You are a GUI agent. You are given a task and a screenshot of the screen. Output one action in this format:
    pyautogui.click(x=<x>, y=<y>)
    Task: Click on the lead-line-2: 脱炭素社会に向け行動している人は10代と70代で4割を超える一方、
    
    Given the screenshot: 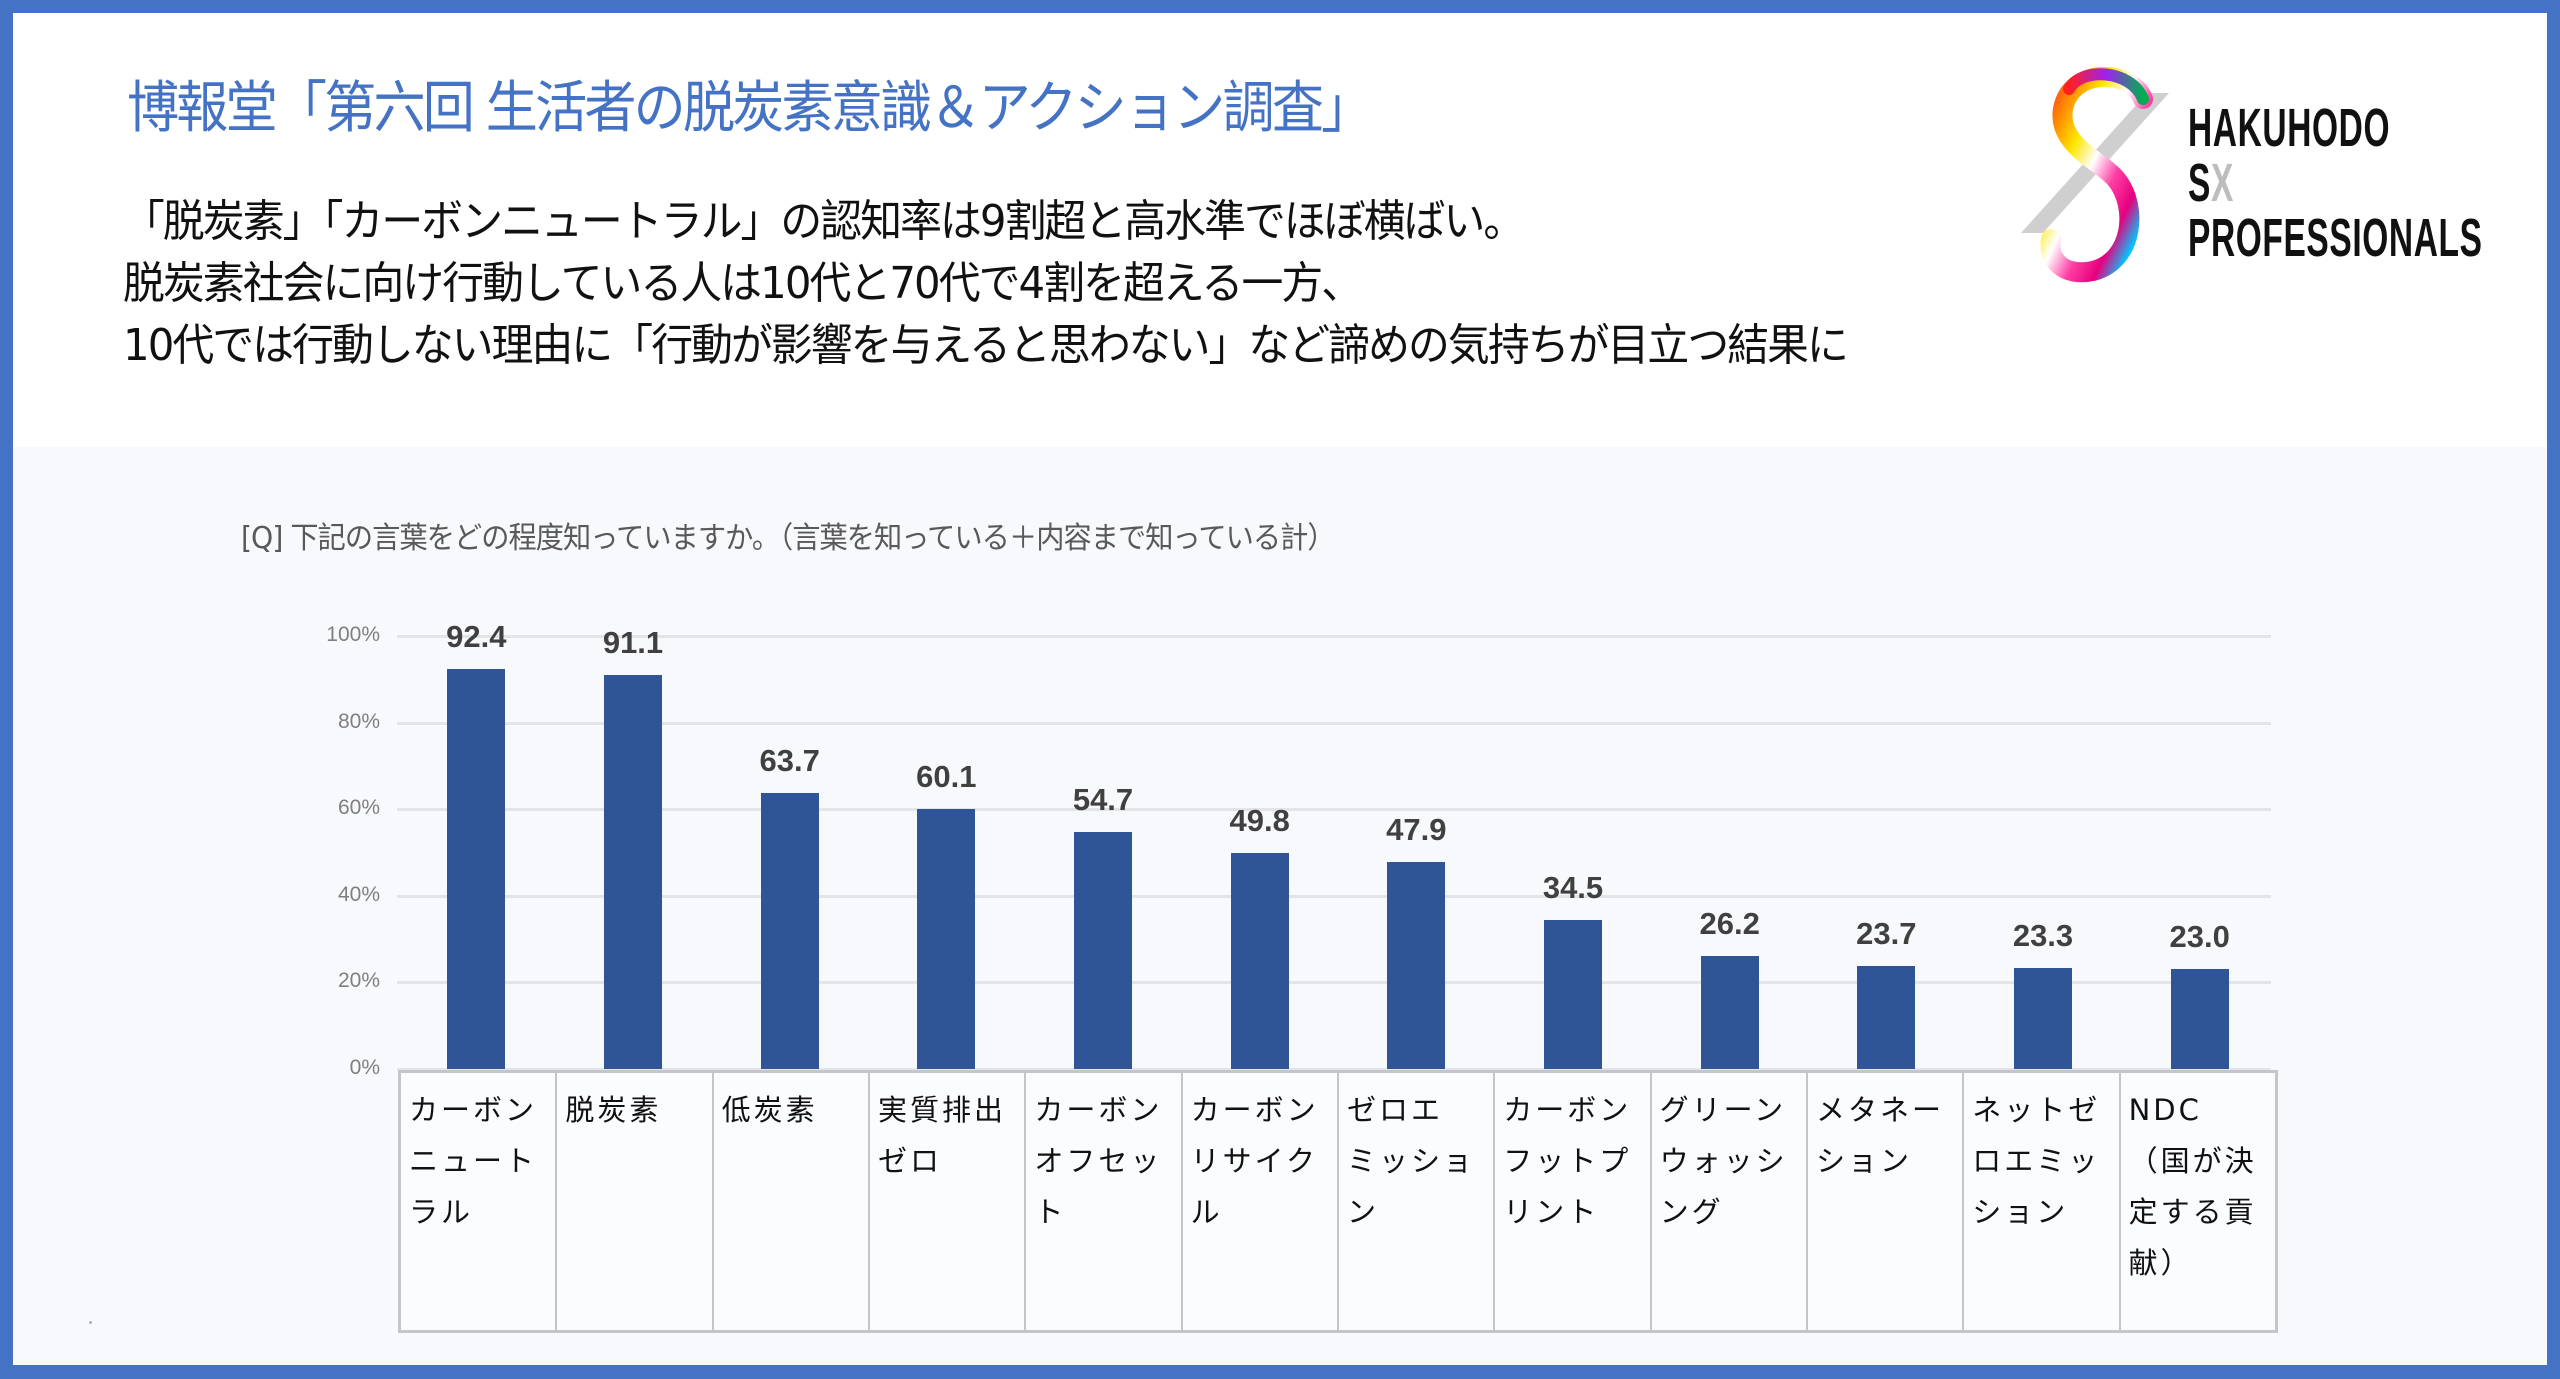 What is the action you would take?
    pyautogui.click(x=743, y=283)
    